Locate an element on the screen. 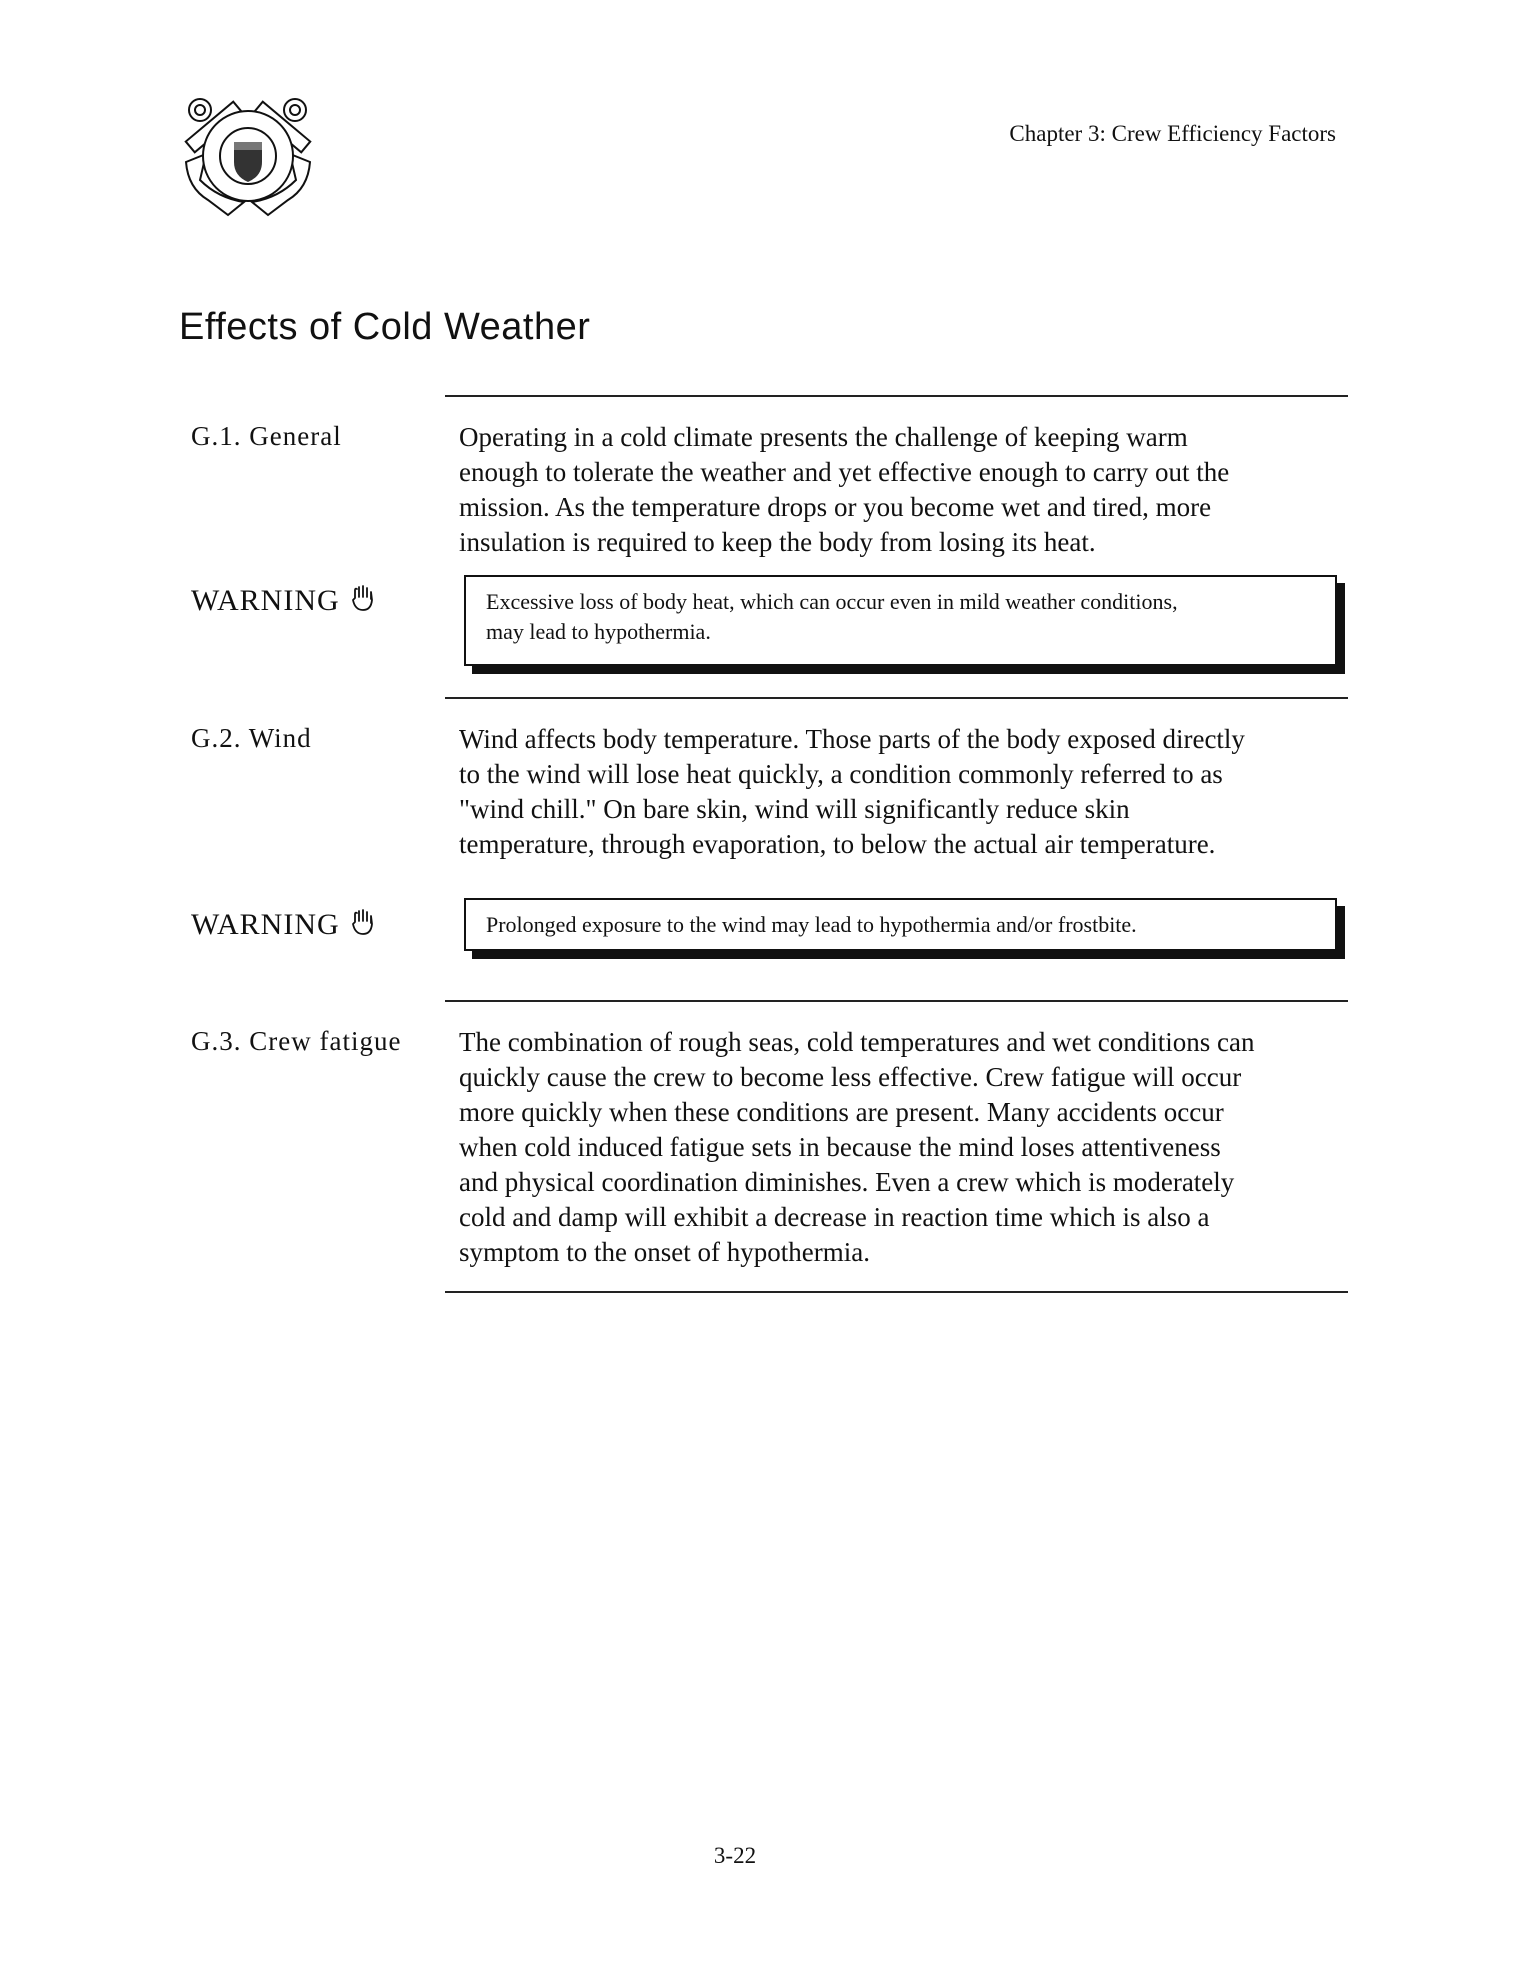 The width and height of the screenshot is (1530, 1980). page-title: Effects of Cold Weather is located at coordinates (385, 327).